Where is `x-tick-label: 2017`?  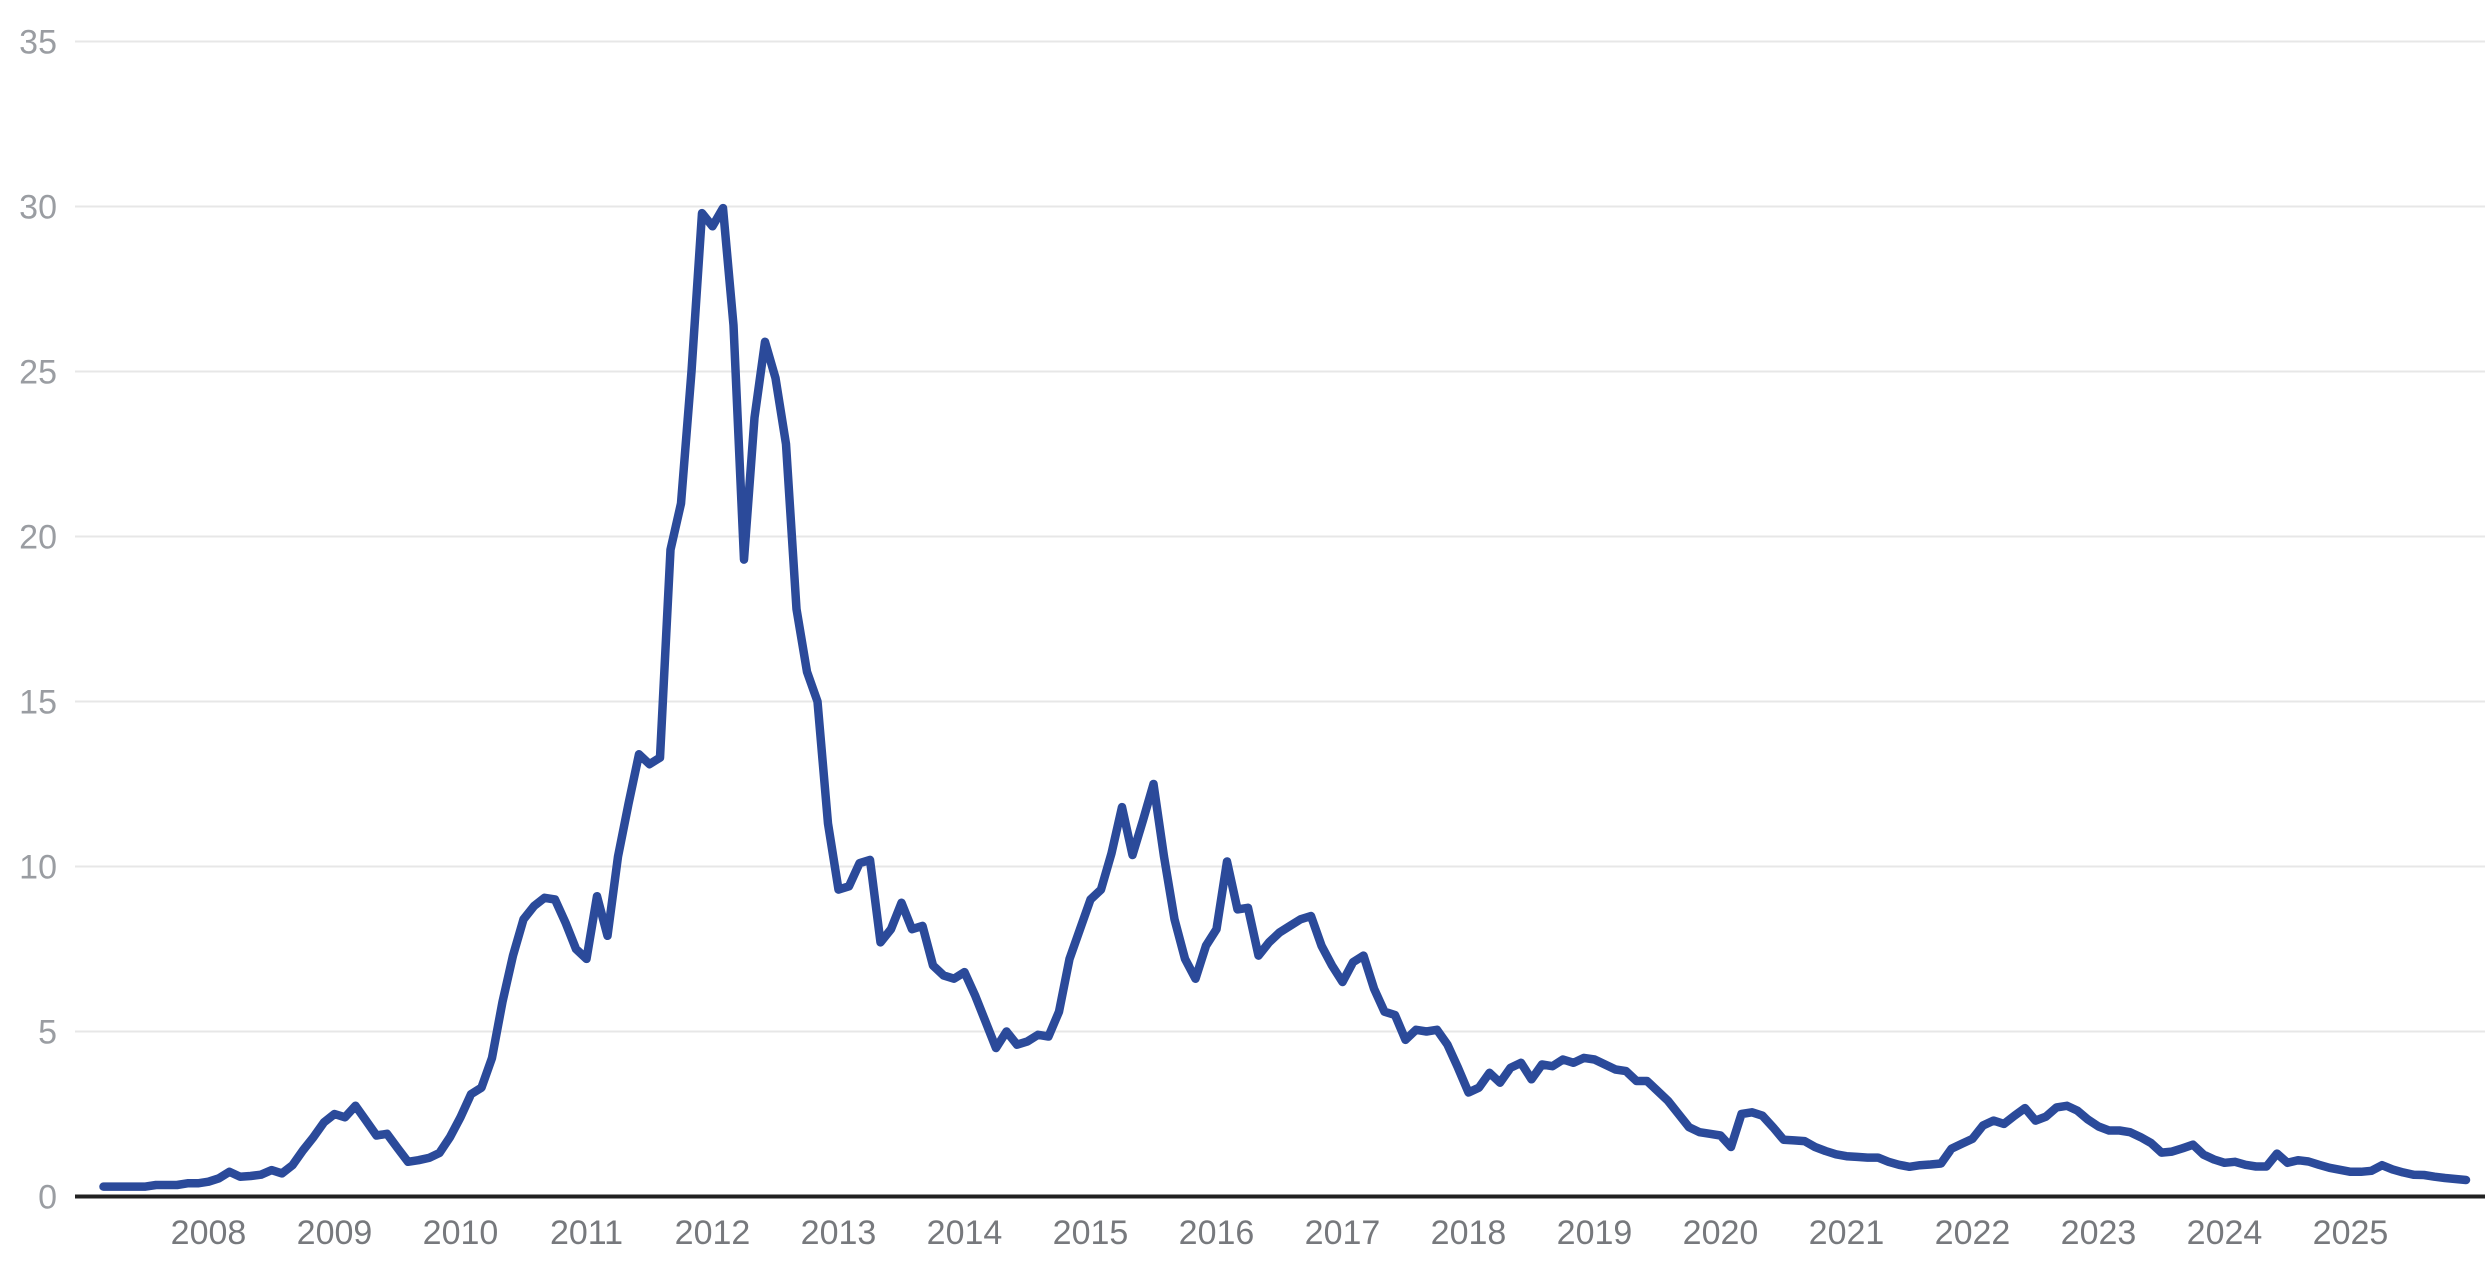 x-tick-label: 2017 is located at coordinates (1343, 1233).